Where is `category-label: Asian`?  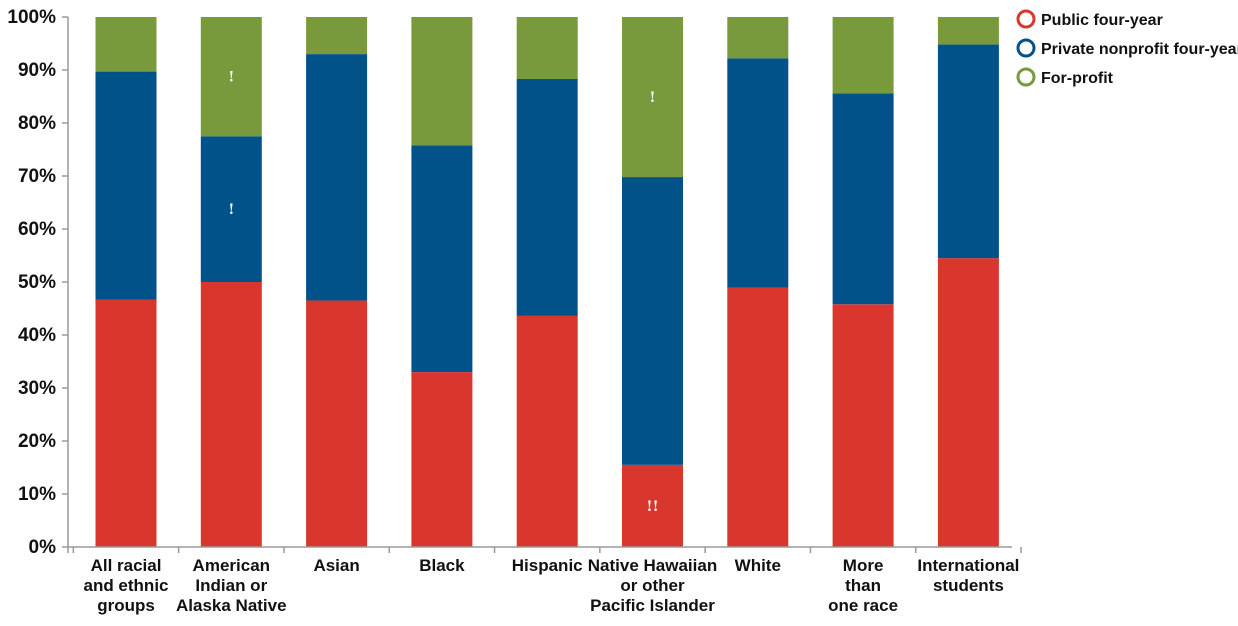
category-label: Asian is located at coordinates (336, 565).